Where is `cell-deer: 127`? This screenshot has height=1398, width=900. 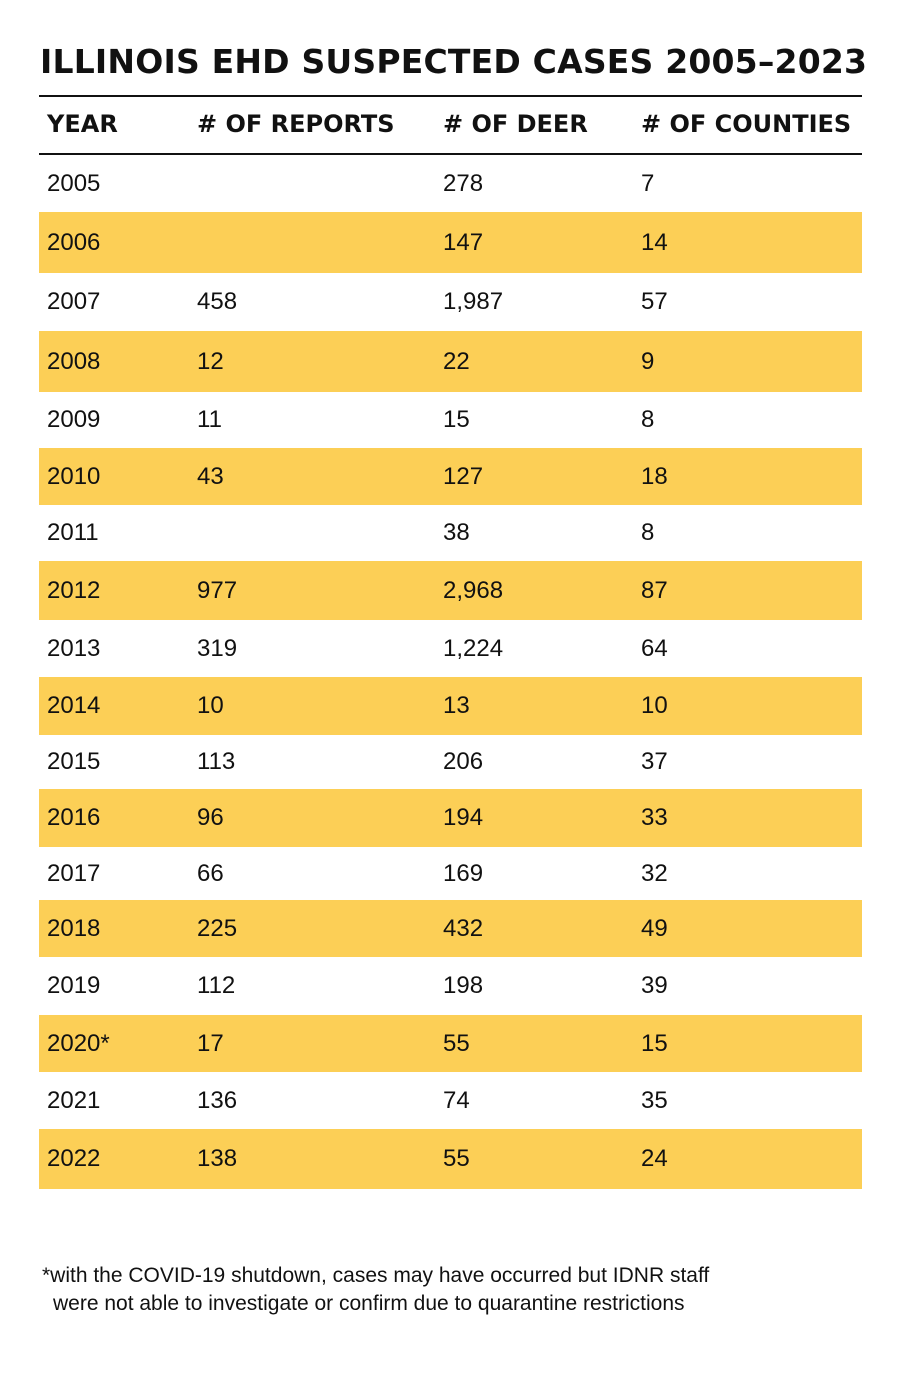 cell-deer: 127 is located at coordinates (463, 476).